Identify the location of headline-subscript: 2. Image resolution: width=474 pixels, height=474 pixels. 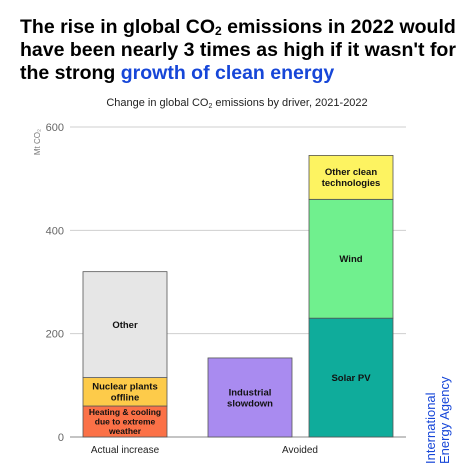
(218, 31).